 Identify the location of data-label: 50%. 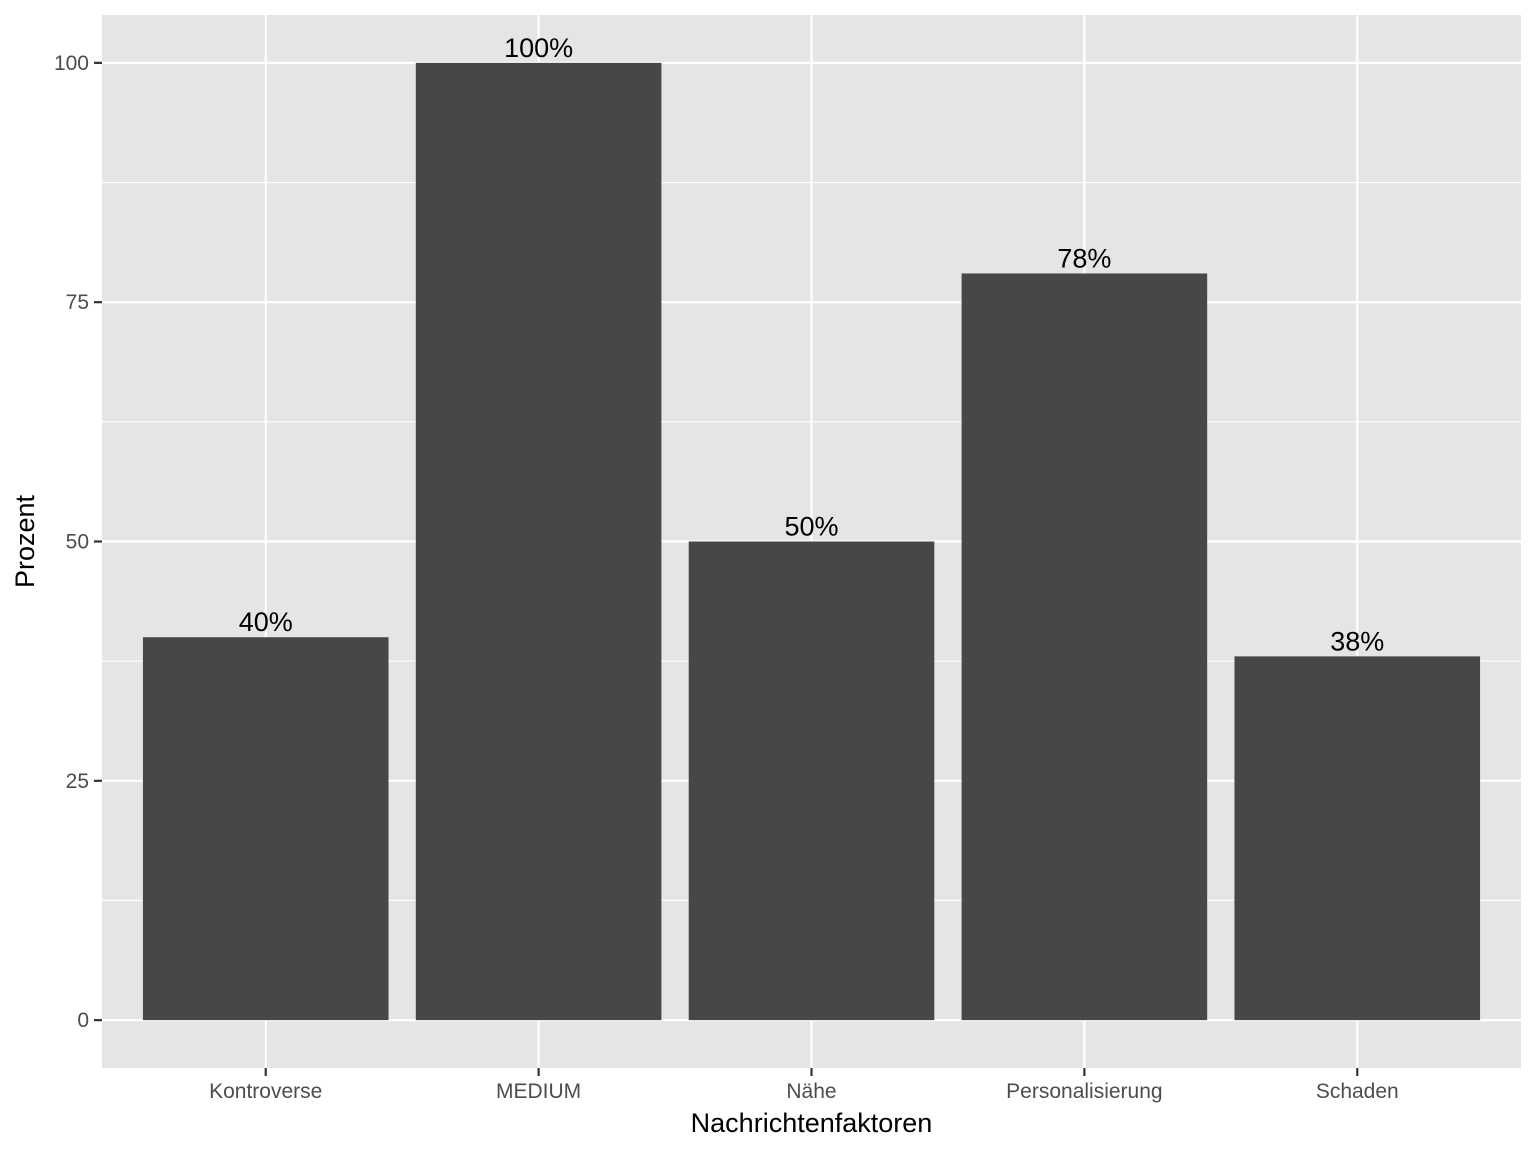
(811, 527).